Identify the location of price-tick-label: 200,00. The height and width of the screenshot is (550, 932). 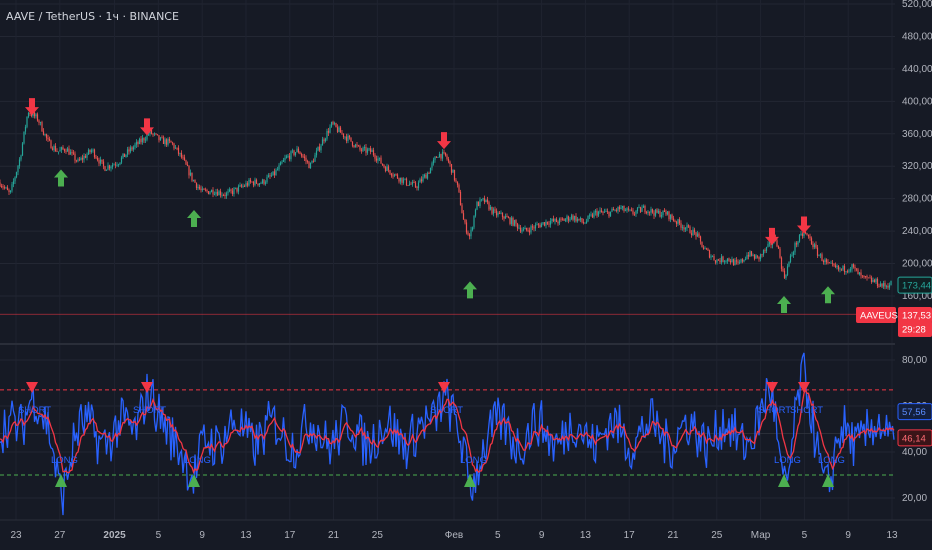
(917, 264).